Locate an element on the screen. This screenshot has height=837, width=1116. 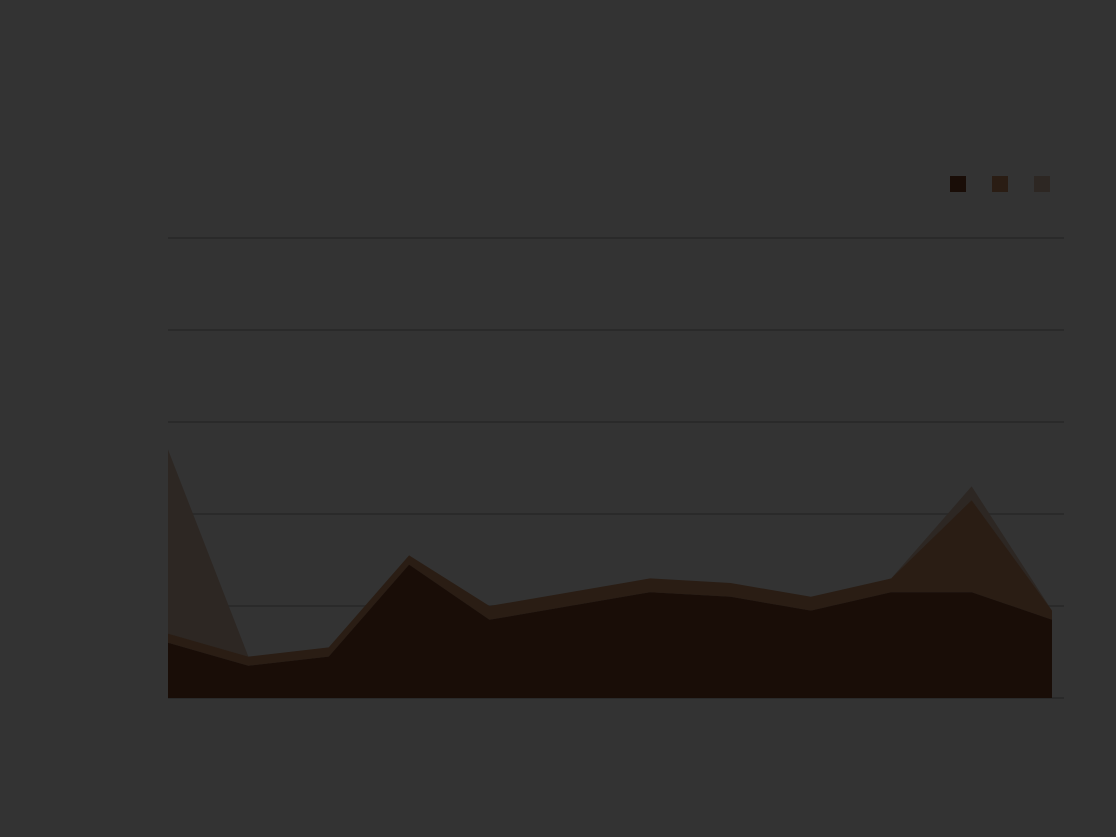
chart-legend is located at coordinates (1004, 184).